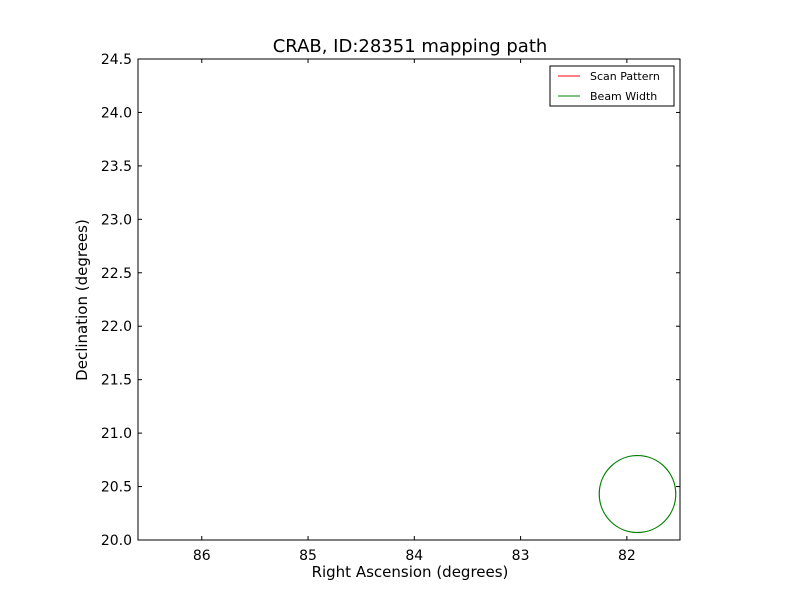 The width and height of the screenshot is (800, 600). I want to click on x-tick-label: 83, so click(521, 556).